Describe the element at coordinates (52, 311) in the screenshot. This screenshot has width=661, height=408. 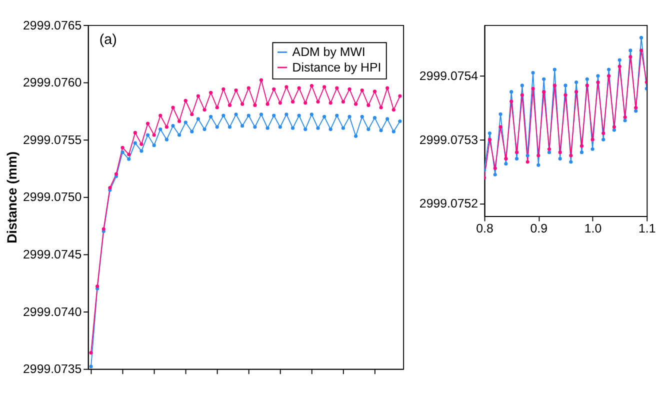
I see `y-tick-label: 2999.0740` at that location.